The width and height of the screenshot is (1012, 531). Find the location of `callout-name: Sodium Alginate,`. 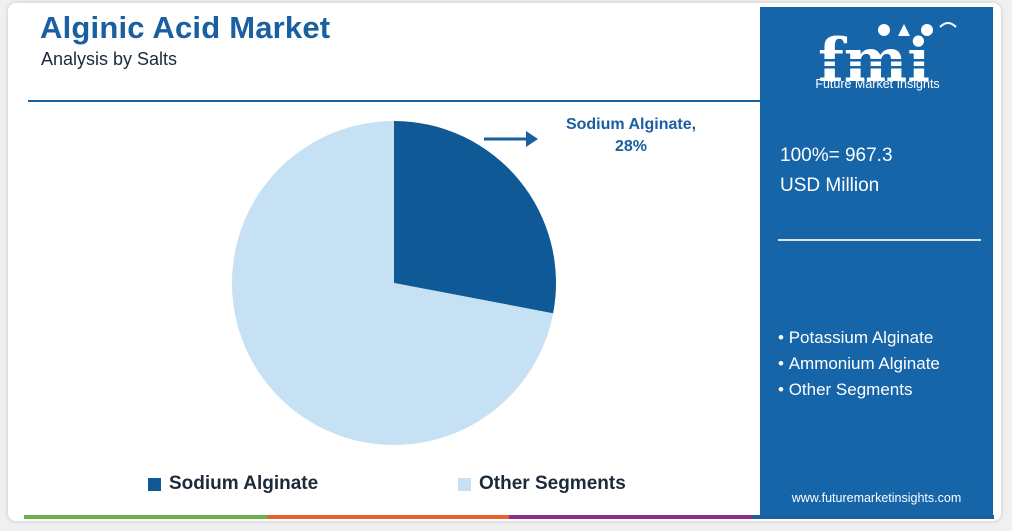

callout-name: Sodium Alginate, is located at coordinates (631, 124).